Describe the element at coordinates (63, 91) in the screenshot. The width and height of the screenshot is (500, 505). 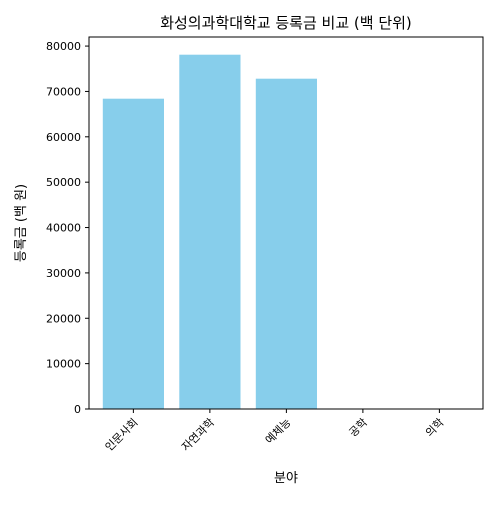
I see `y-tick-label: 70000` at that location.